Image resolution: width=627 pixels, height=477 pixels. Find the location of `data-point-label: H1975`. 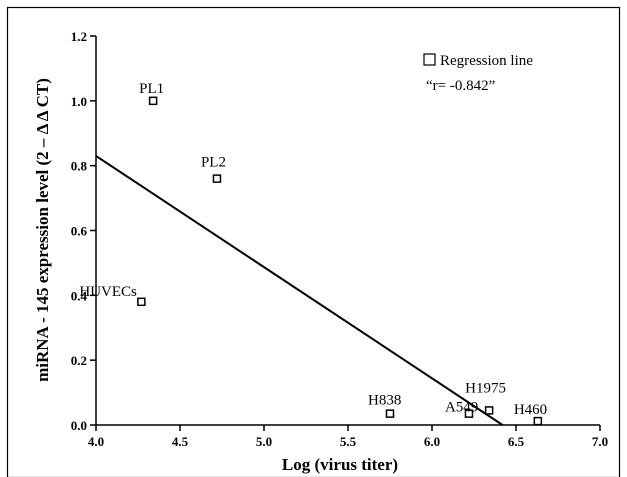

data-point-label: H1975 is located at coordinates (485, 388).